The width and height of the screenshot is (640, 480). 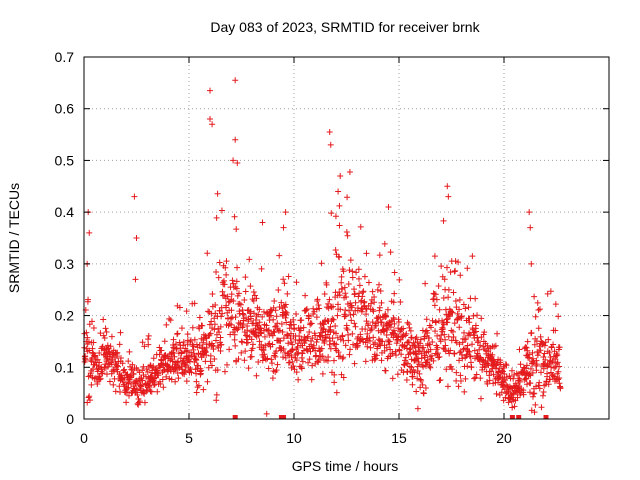 What do you see at coordinates (283, 417) in the screenshot?
I see `data-point-zero` at bounding box center [283, 417].